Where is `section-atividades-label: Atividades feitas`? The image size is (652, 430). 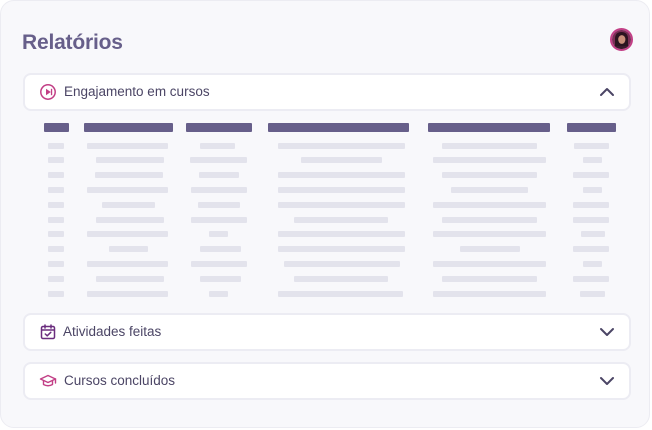 section-atividades-label: Atividades feitas is located at coordinates (112, 331).